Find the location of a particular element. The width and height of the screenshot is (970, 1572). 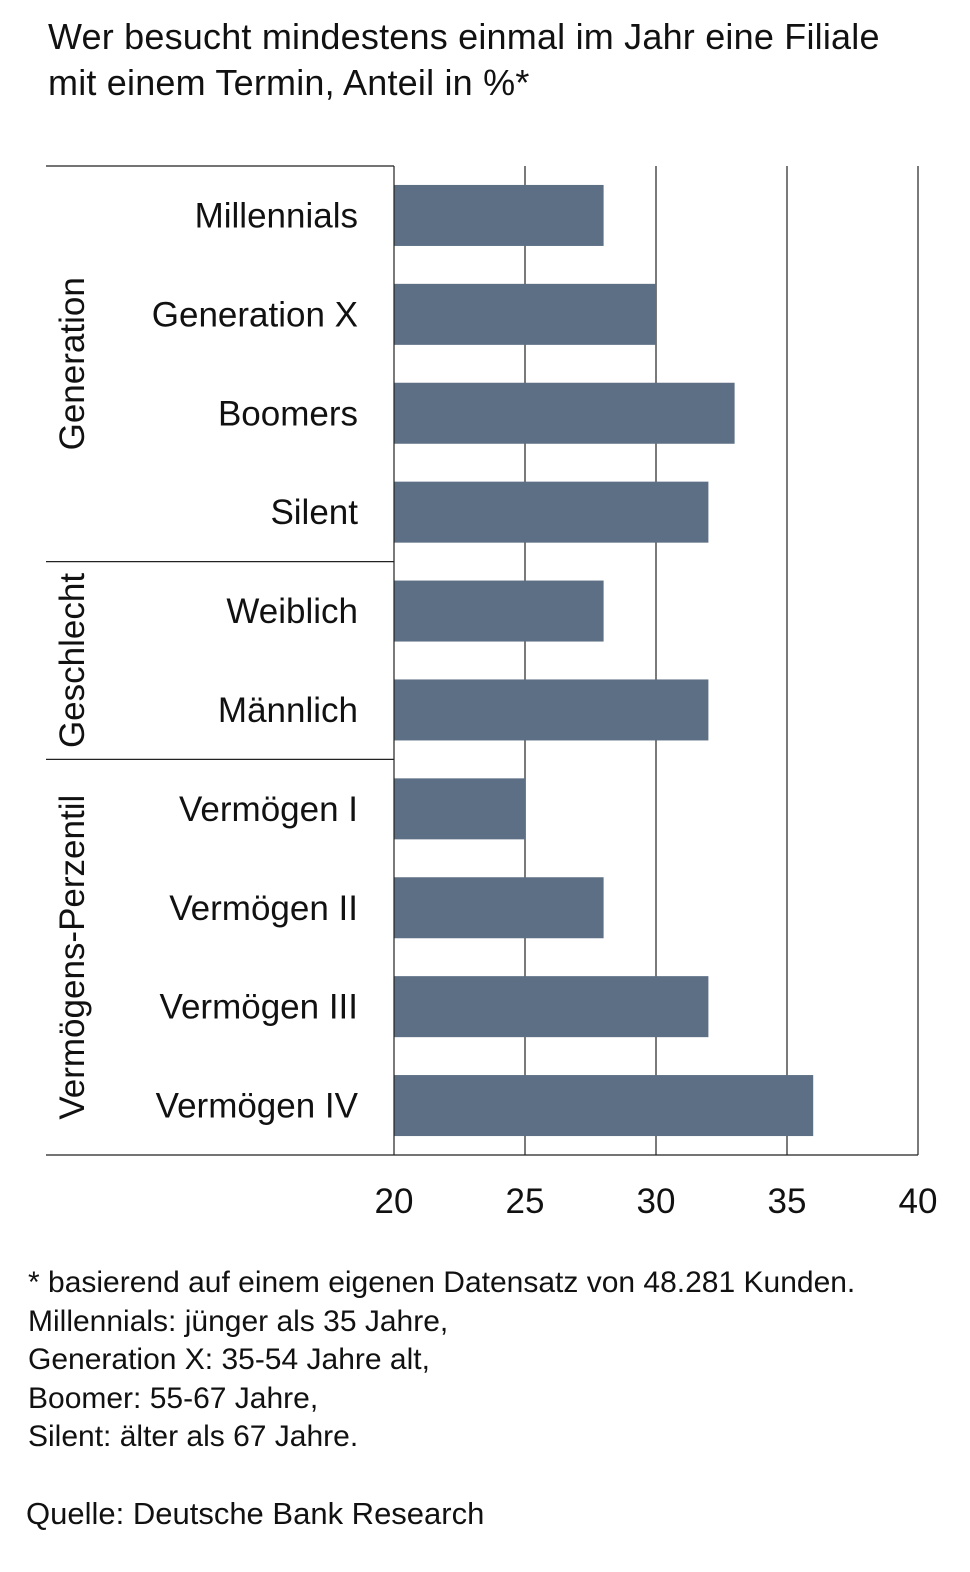

footnote-line: Silent: älter als 67 Jahre. is located at coordinates (193, 1436).